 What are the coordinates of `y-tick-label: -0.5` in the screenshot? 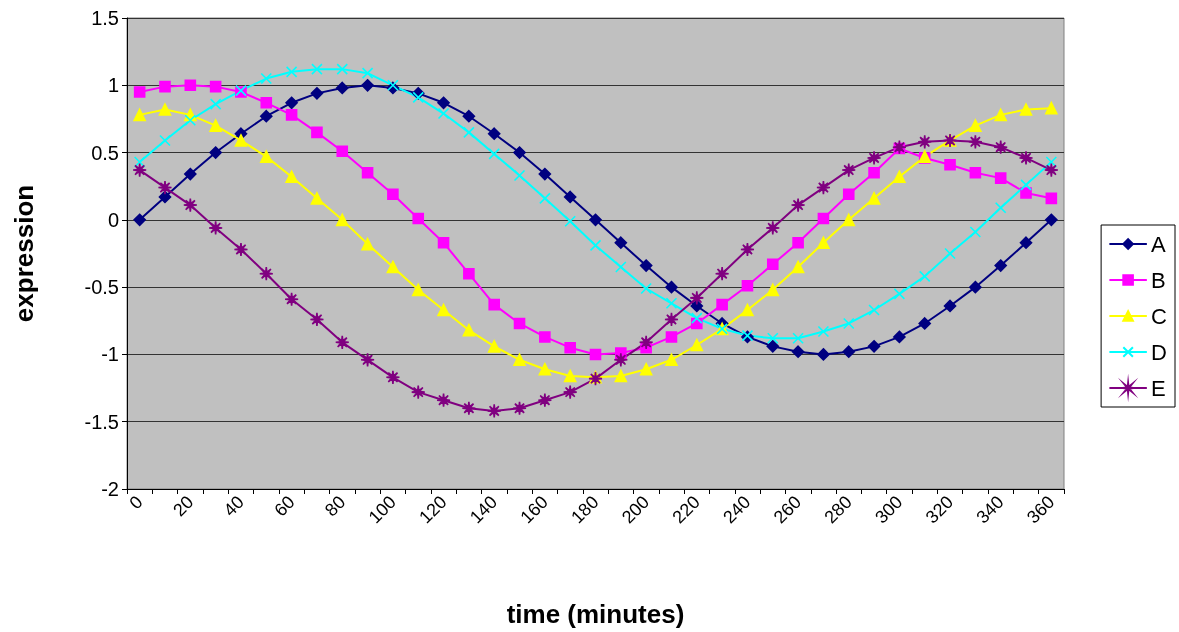 It's located at (101, 287).